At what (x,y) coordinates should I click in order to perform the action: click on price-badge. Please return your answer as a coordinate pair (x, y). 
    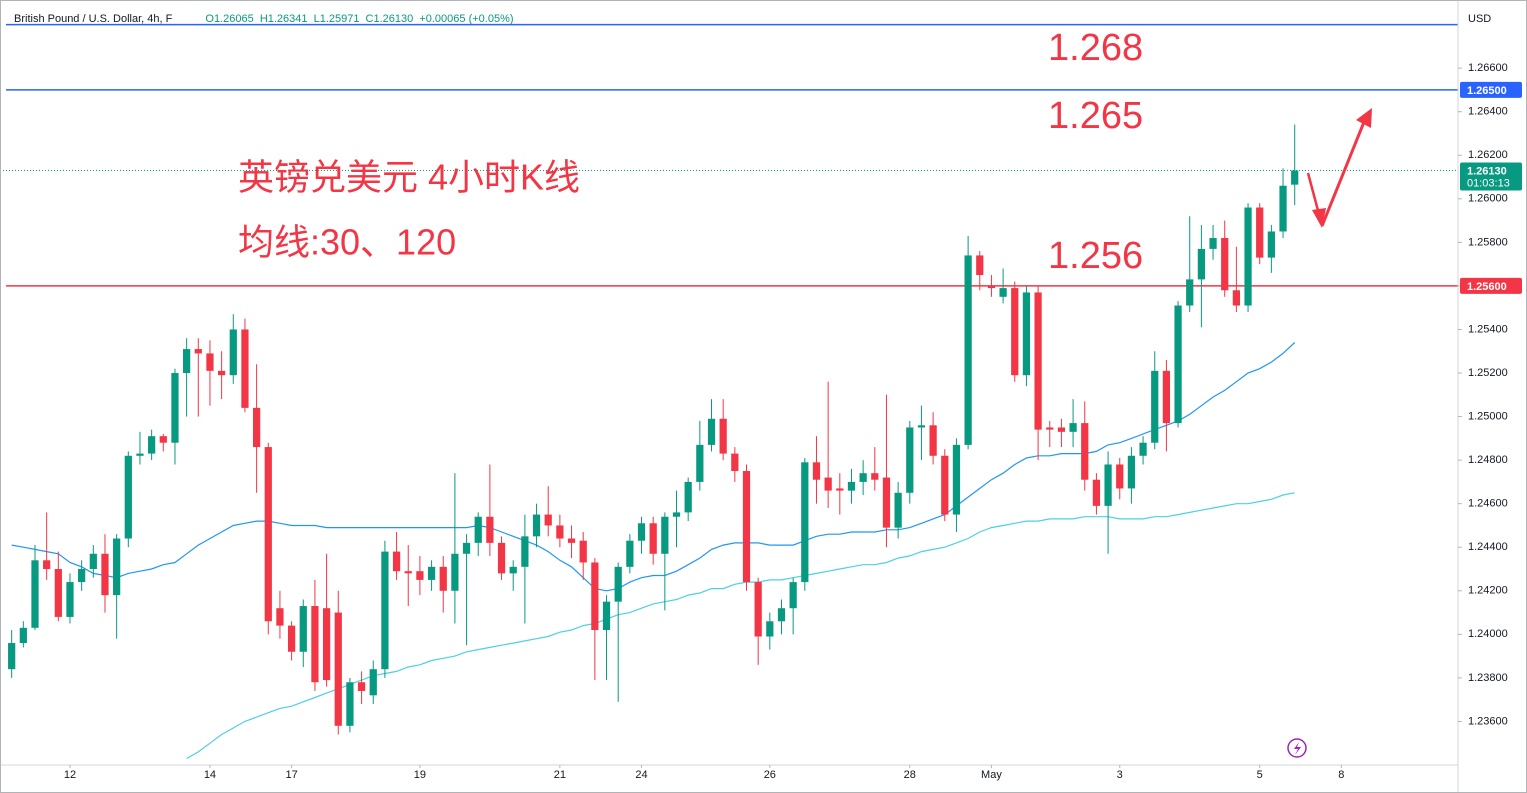
    Looking at the image, I should click on (1491, 285).